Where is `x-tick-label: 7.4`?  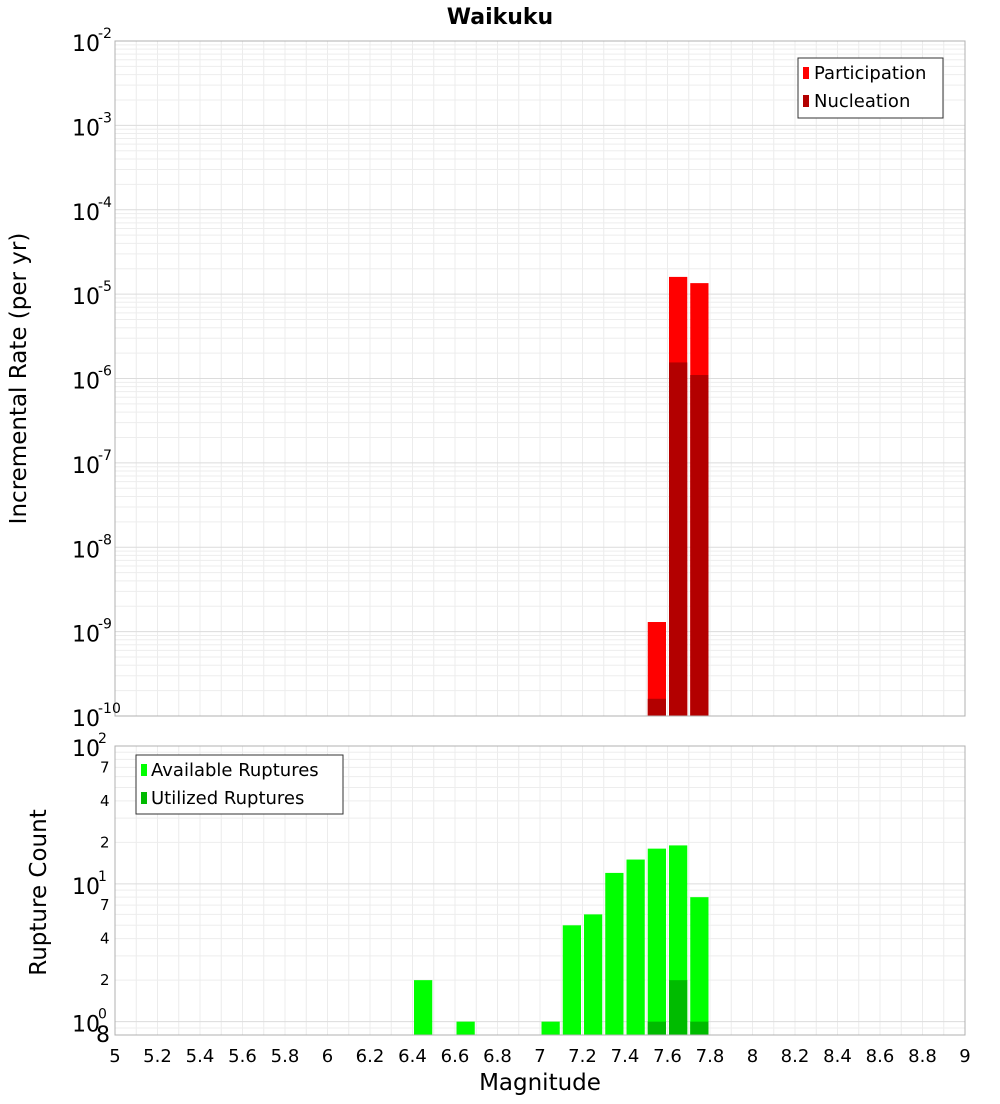
x-tick-label: 7.4 is located at coordinates (625, 1056).